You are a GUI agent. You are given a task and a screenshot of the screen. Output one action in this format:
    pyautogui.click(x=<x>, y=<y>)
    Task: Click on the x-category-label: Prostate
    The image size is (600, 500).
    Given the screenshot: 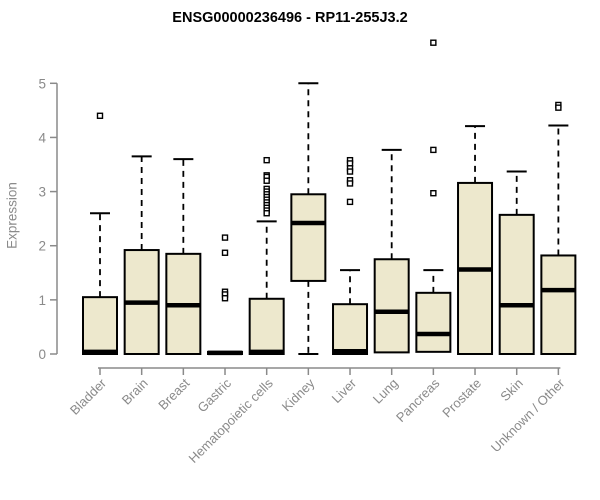 What is the action you would take?
    pyautogui.click(x=461, y=398)
    